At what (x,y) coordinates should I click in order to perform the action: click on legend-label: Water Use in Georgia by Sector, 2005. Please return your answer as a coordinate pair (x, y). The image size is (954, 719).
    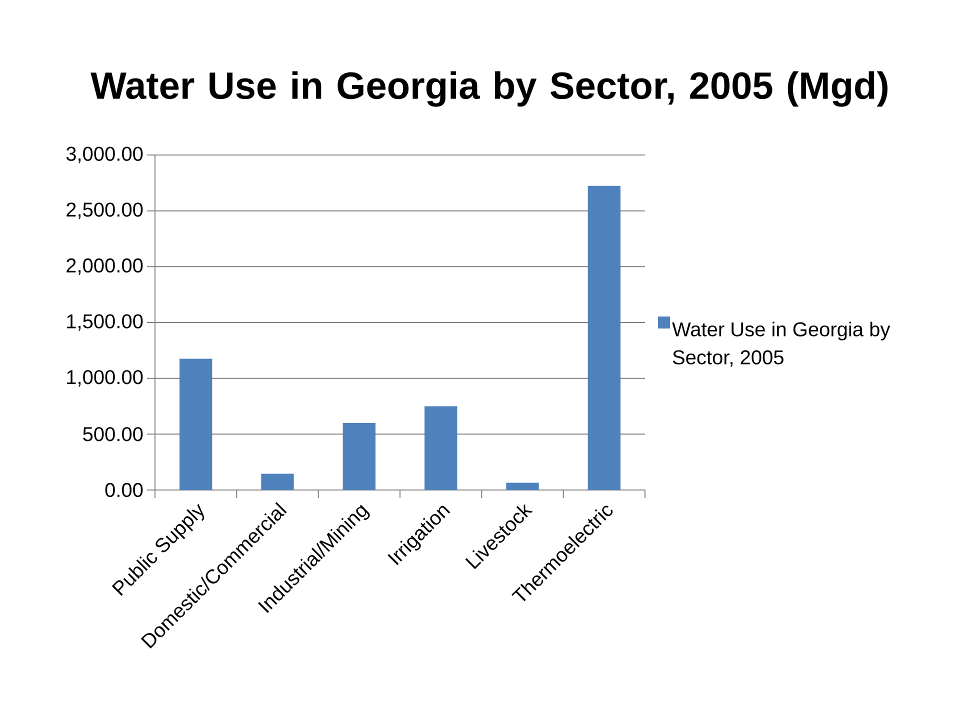
    Looking at the image, I should click on (781, 344).